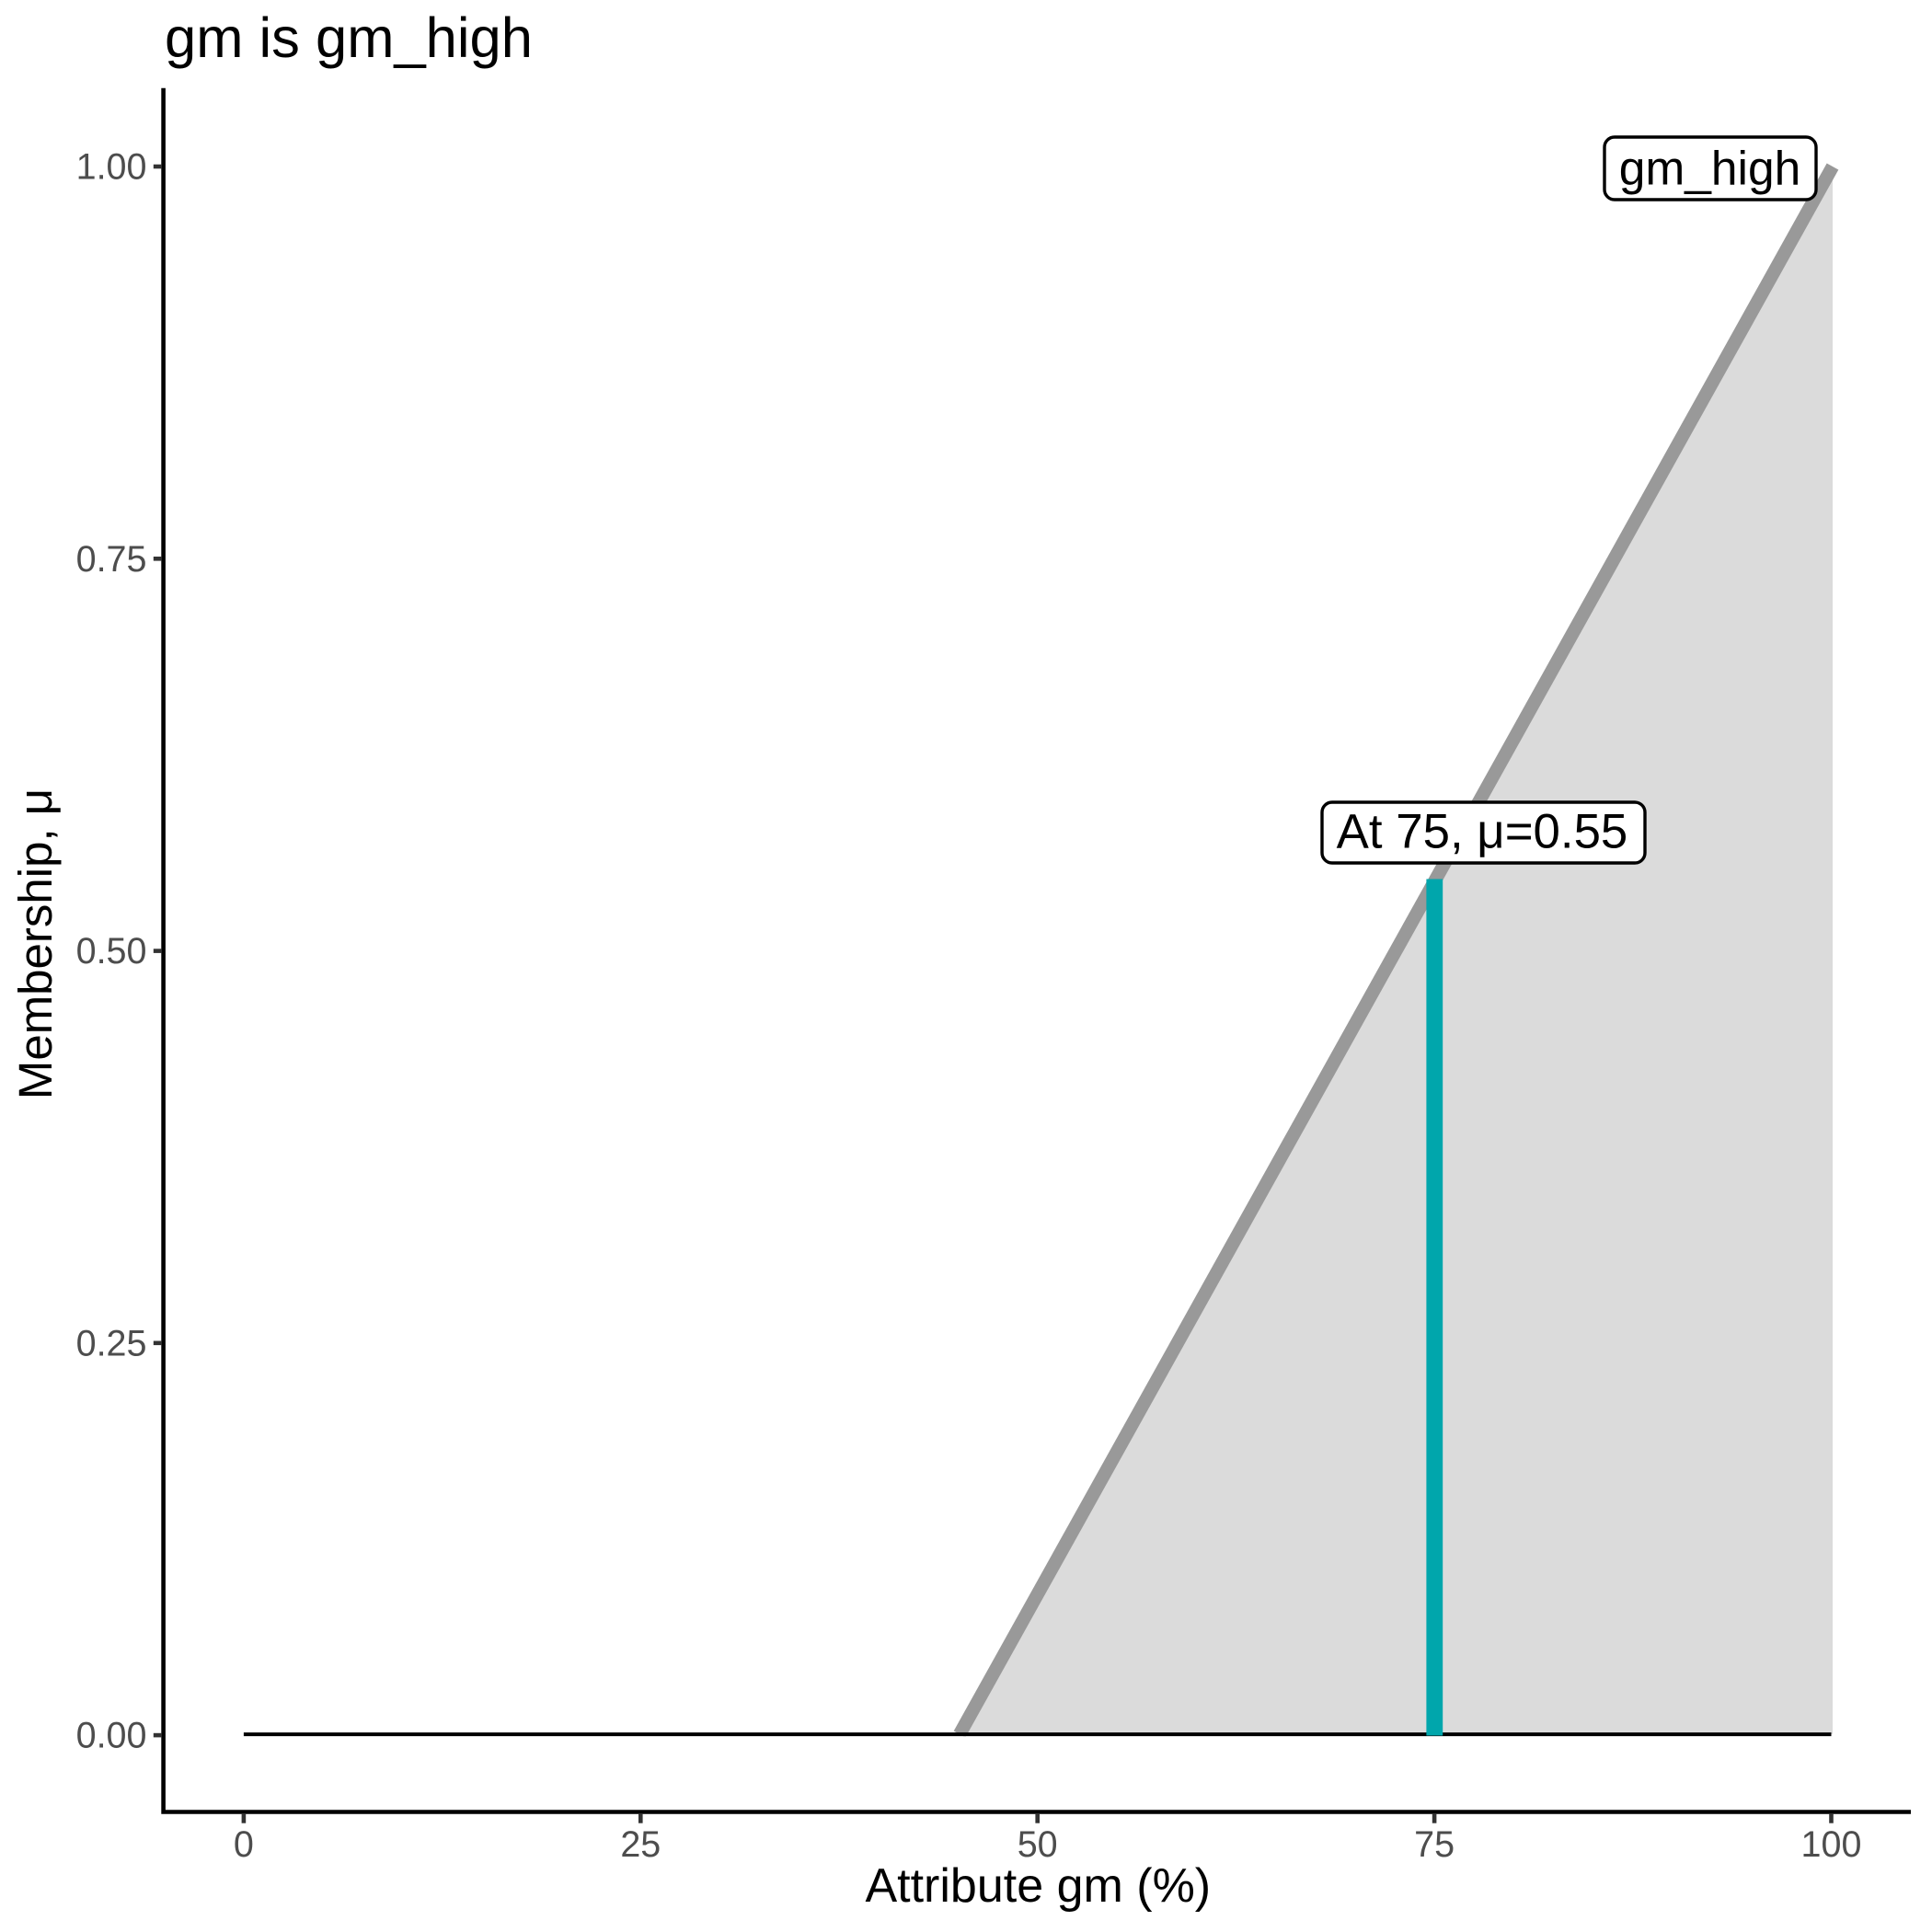 Image resolution: width=1932 pixels, height=1932 pixels. Describe the element at coordinates (244, 1844) in the screenshot. I see `svg-text: 0` at that location.